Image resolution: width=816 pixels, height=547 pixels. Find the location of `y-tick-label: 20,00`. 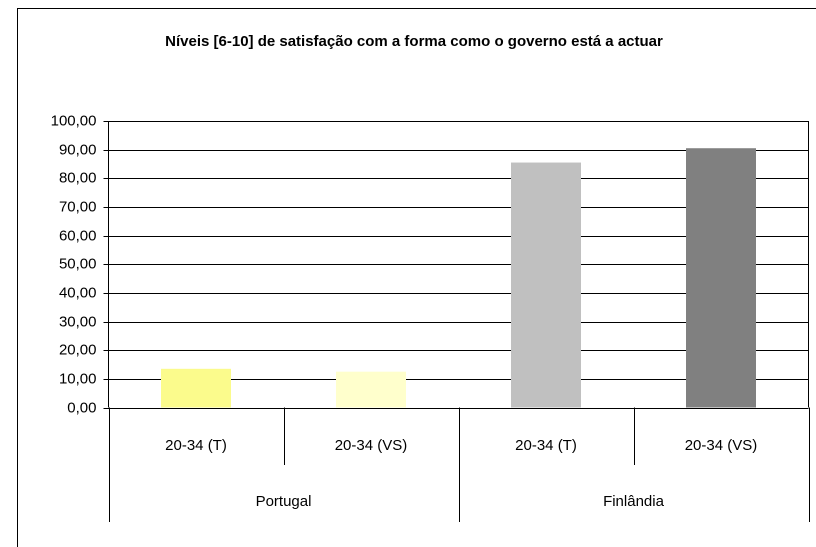

y-tick-label: 20,00 is located at coordinates (78, 349).